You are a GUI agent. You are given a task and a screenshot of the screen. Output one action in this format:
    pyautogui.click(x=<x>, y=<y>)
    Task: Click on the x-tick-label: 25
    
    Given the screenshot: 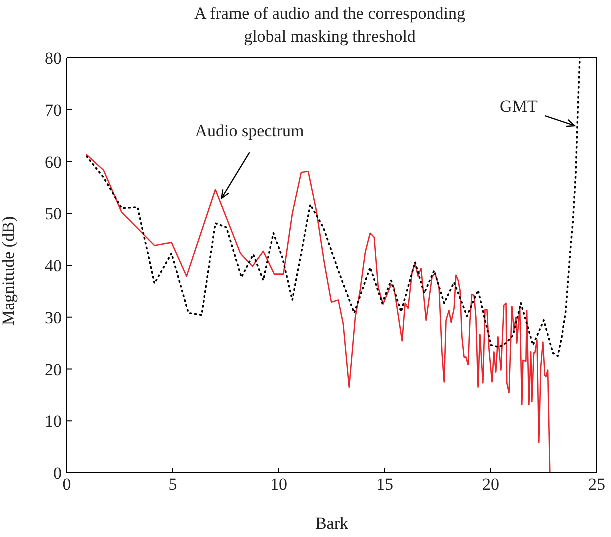 What is the action you would take?
    pyautogui.click(x=597, y=484)
    